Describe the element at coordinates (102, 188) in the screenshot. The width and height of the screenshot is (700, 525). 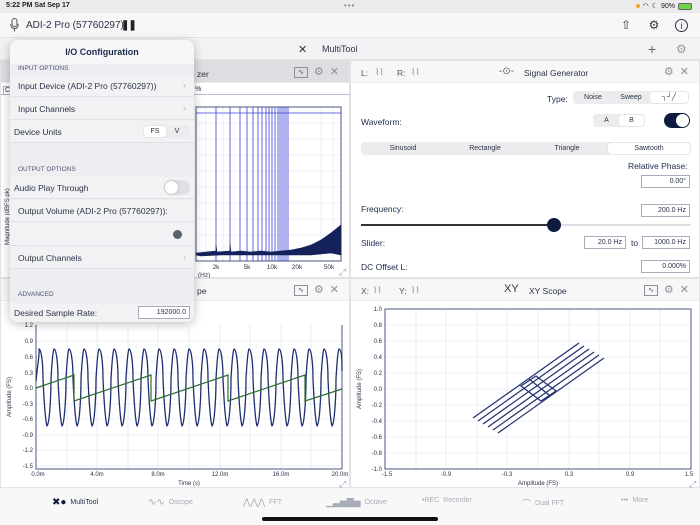
I see `audio-play-through-row: Audio Play Through` at that location.